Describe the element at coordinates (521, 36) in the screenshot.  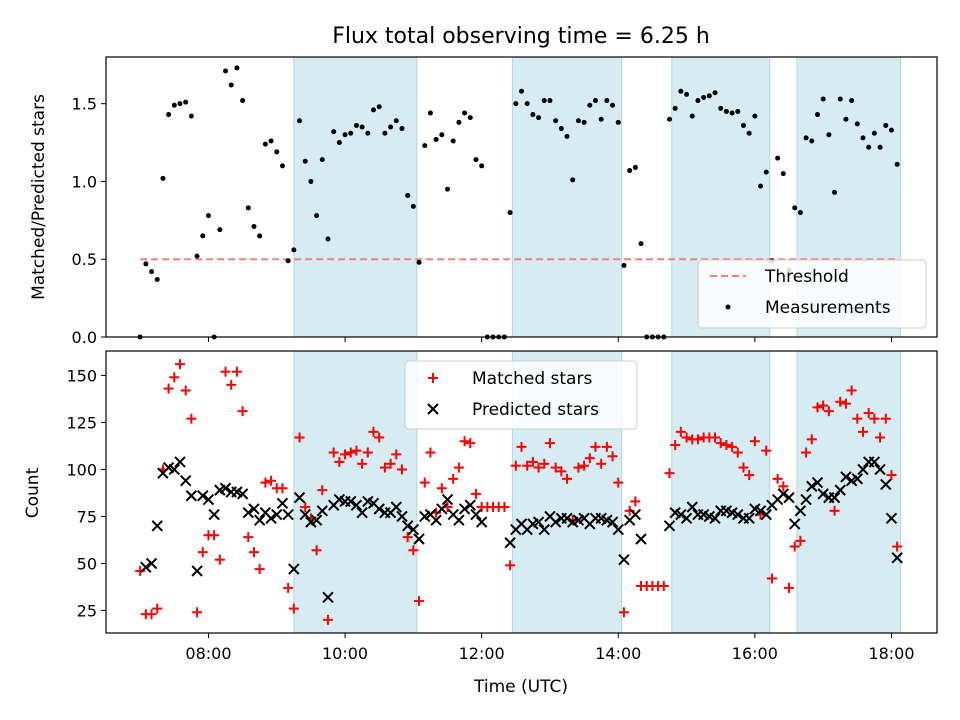
I see `chart-title: Flux total observing time = 6.25 h` at that location.